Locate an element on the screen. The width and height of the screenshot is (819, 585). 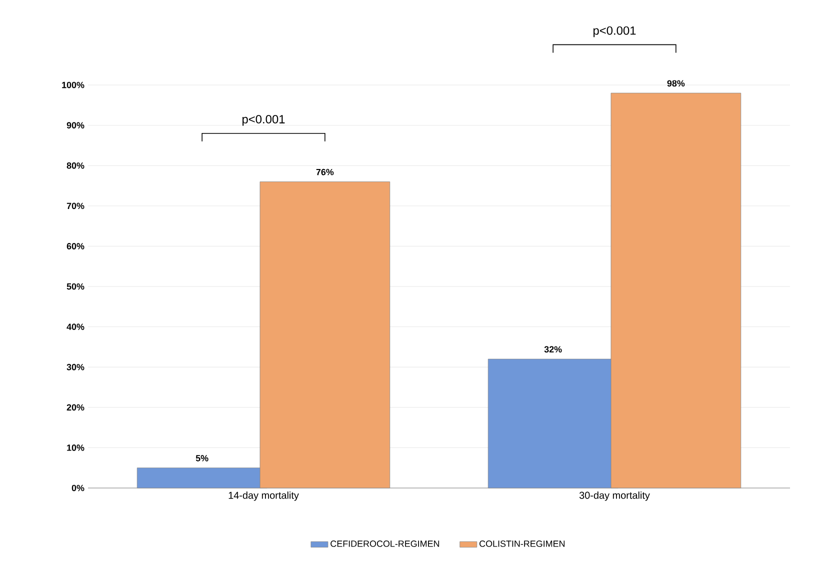
y-tick-label: 100% is located at coordinates (73, 85).